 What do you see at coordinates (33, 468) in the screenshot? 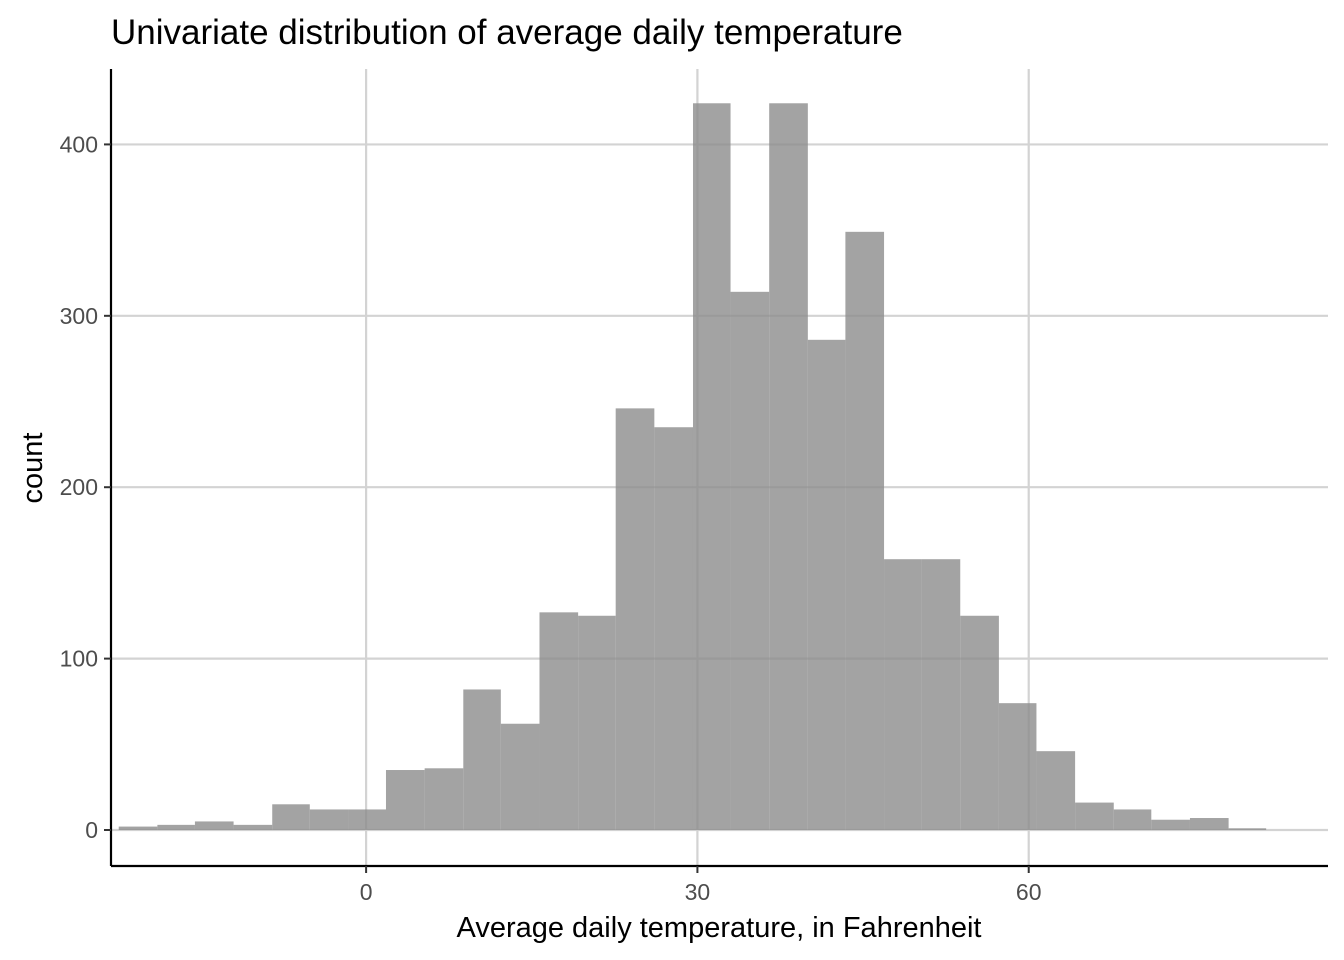
I see `y-axis-label: count` at bounding box center [33, 468].